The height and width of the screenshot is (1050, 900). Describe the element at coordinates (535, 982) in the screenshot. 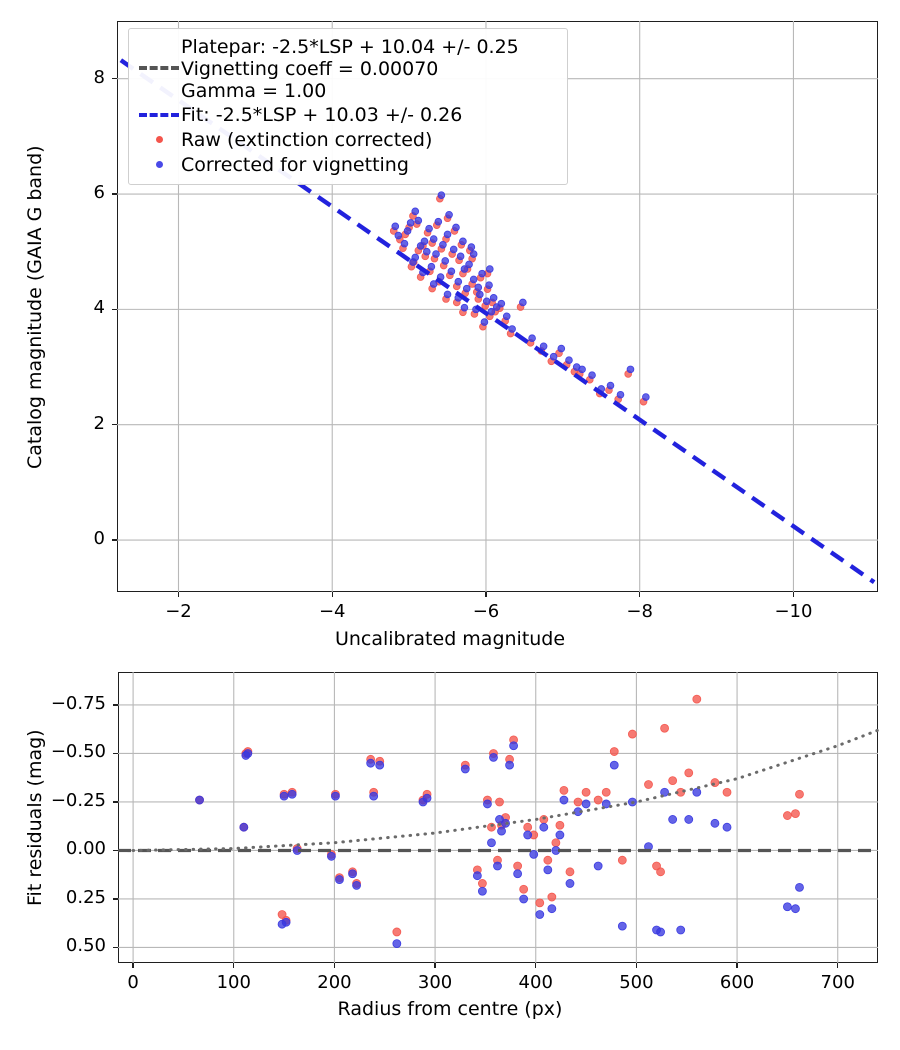

I see `xtick-label: 400` at that location.